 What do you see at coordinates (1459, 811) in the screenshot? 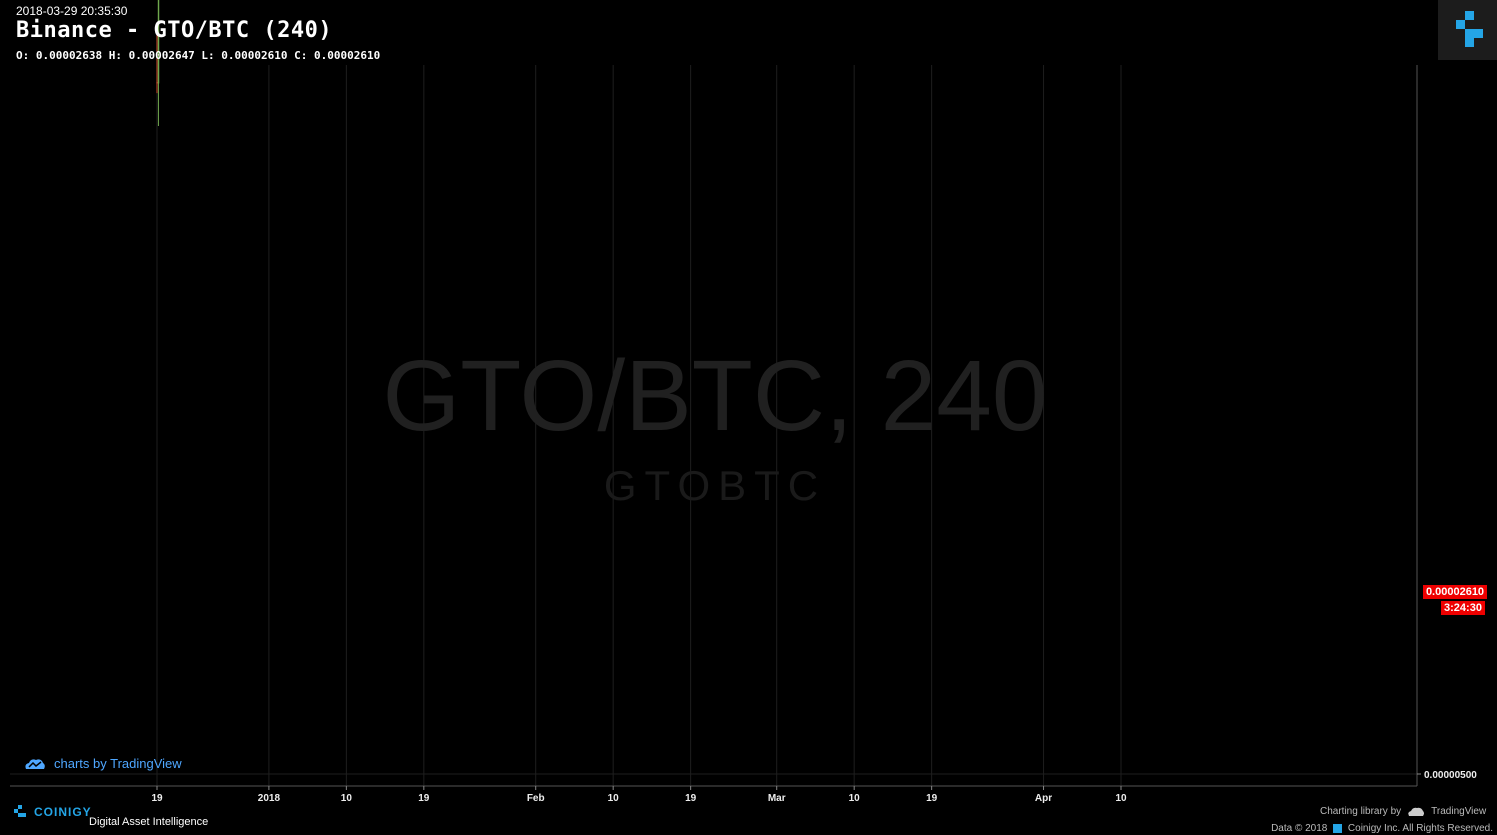
I see `tradingview-small-label: TradingView` at bounding box center [1459, 811].